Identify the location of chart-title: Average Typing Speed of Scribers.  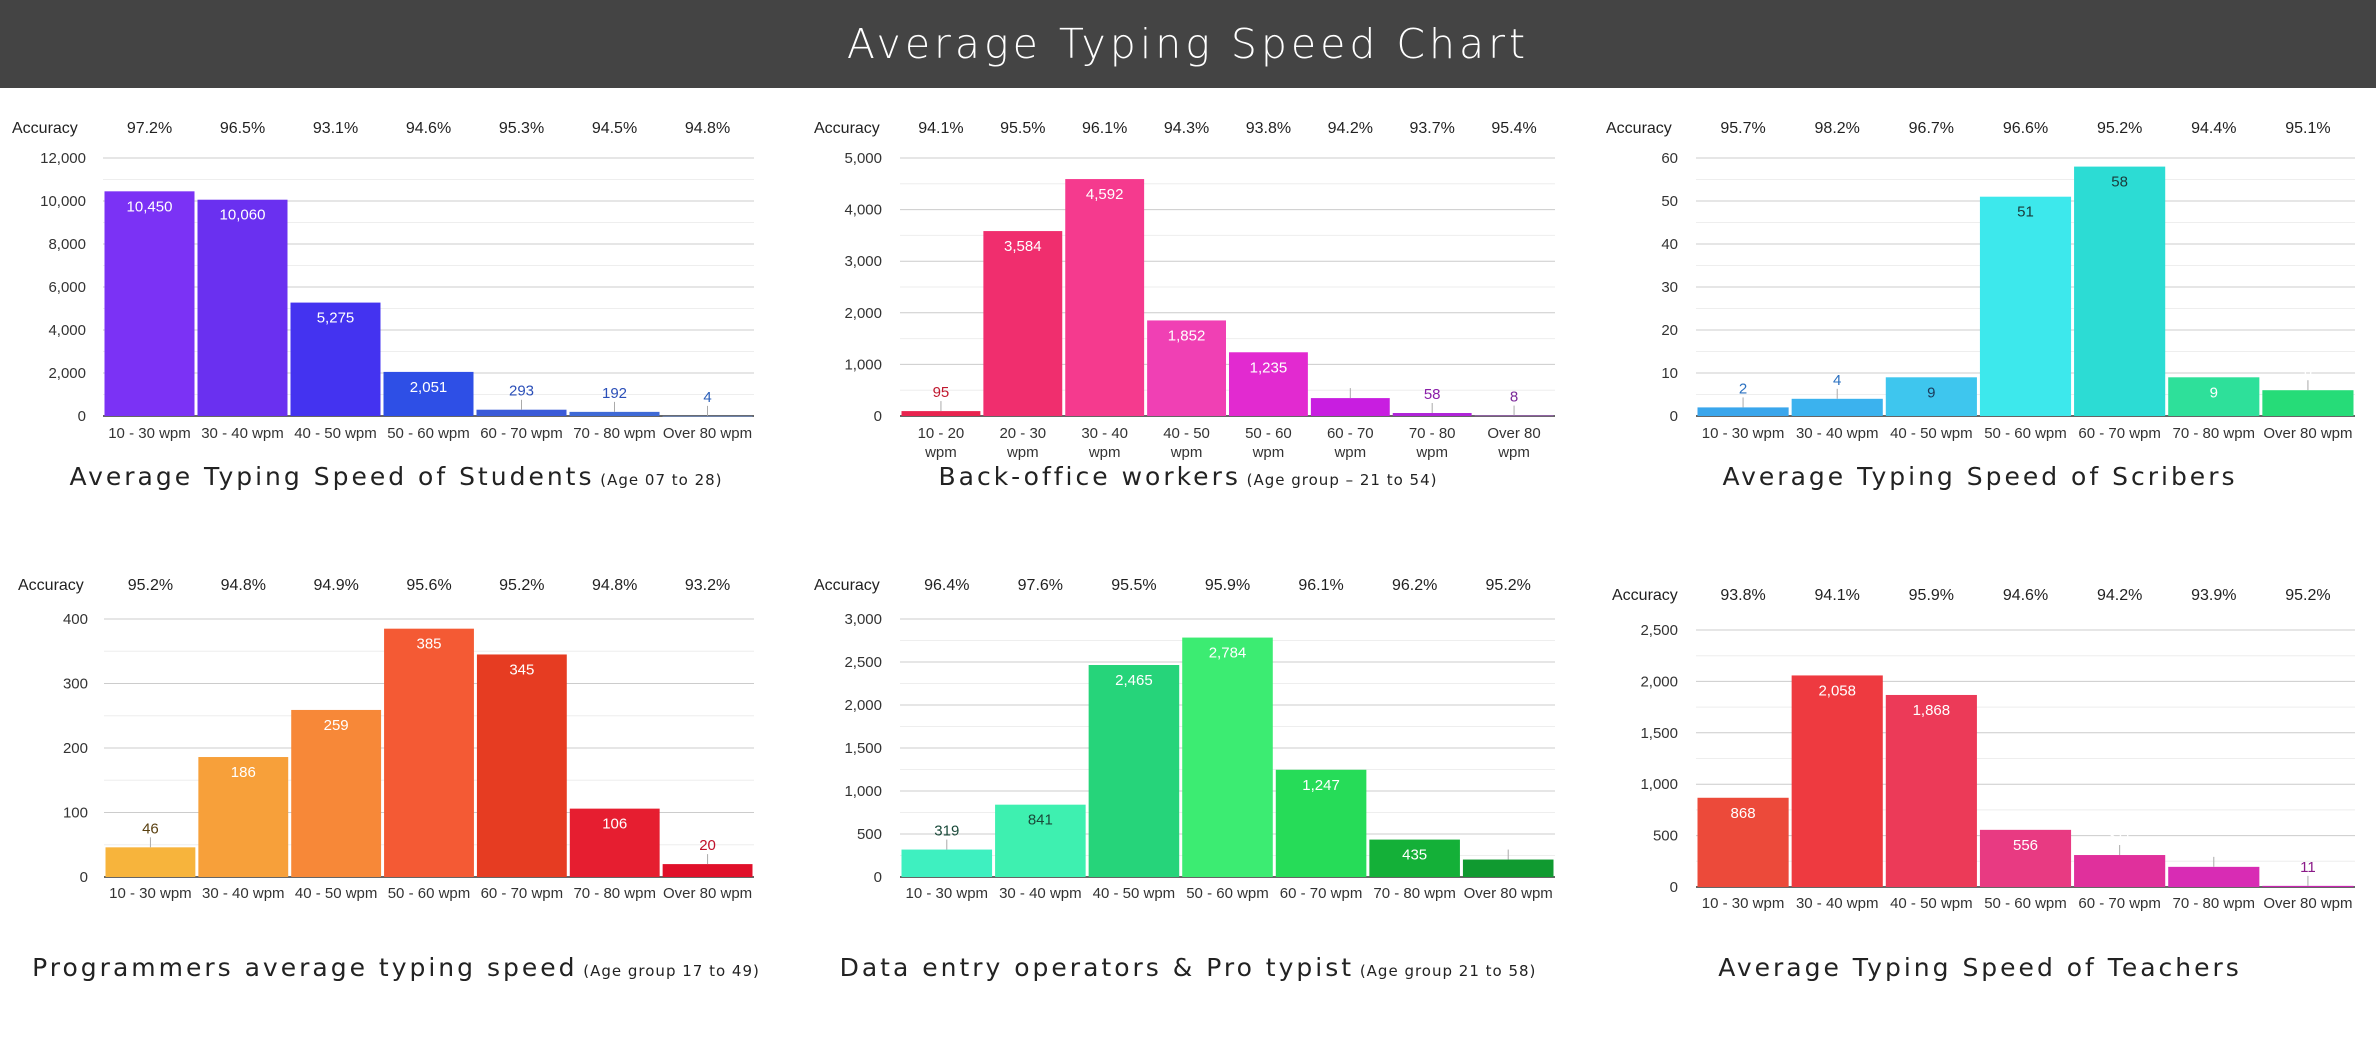
(1980, 476).